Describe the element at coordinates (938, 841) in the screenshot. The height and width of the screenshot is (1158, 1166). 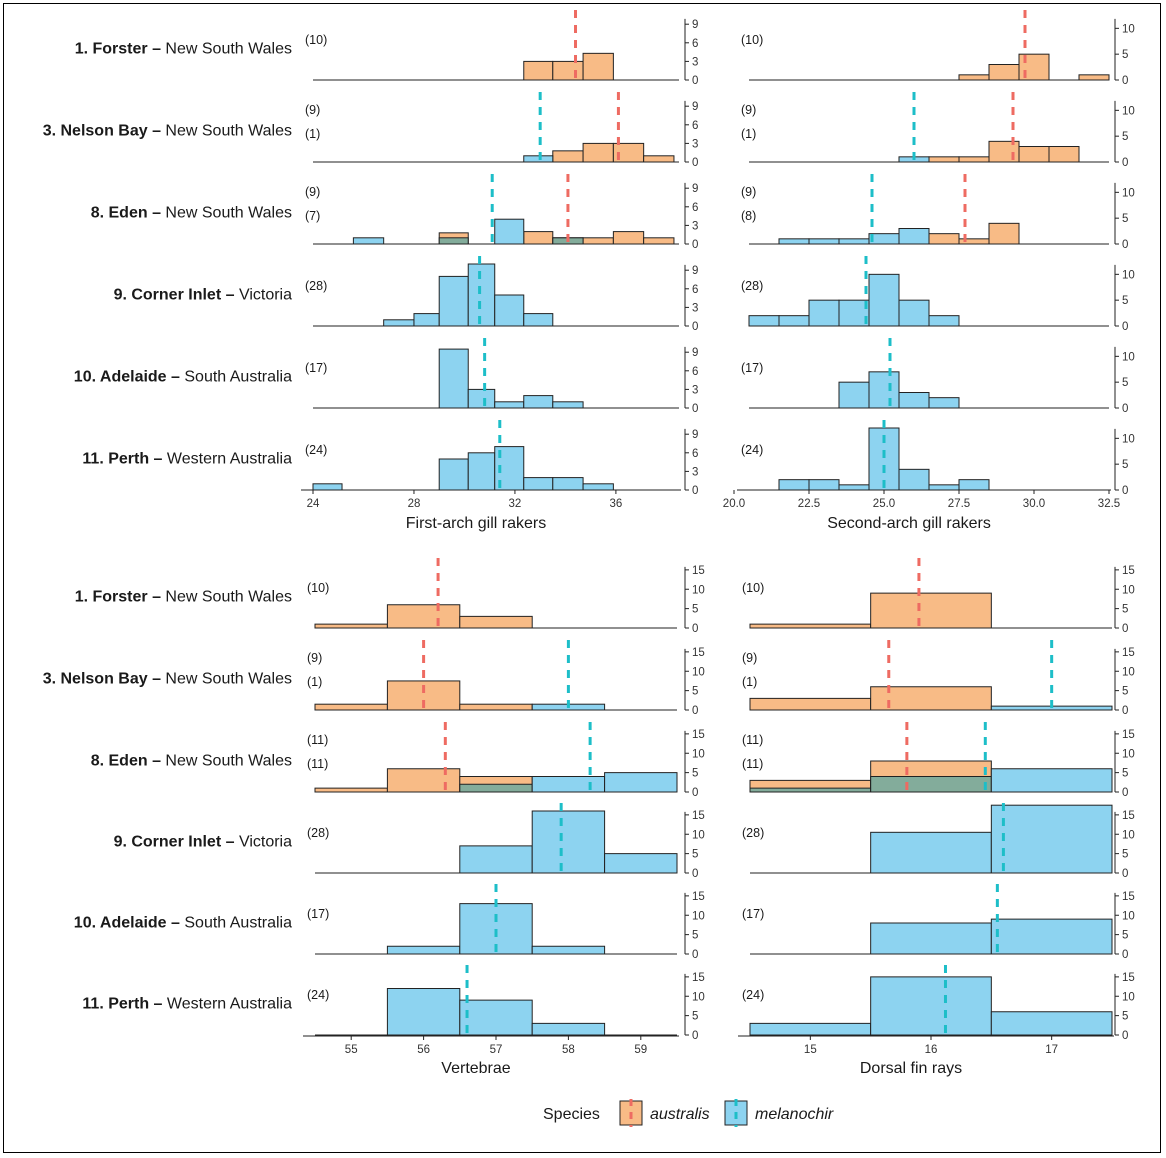
I see `panel-row: (28) 0 5 10 15` at that location.